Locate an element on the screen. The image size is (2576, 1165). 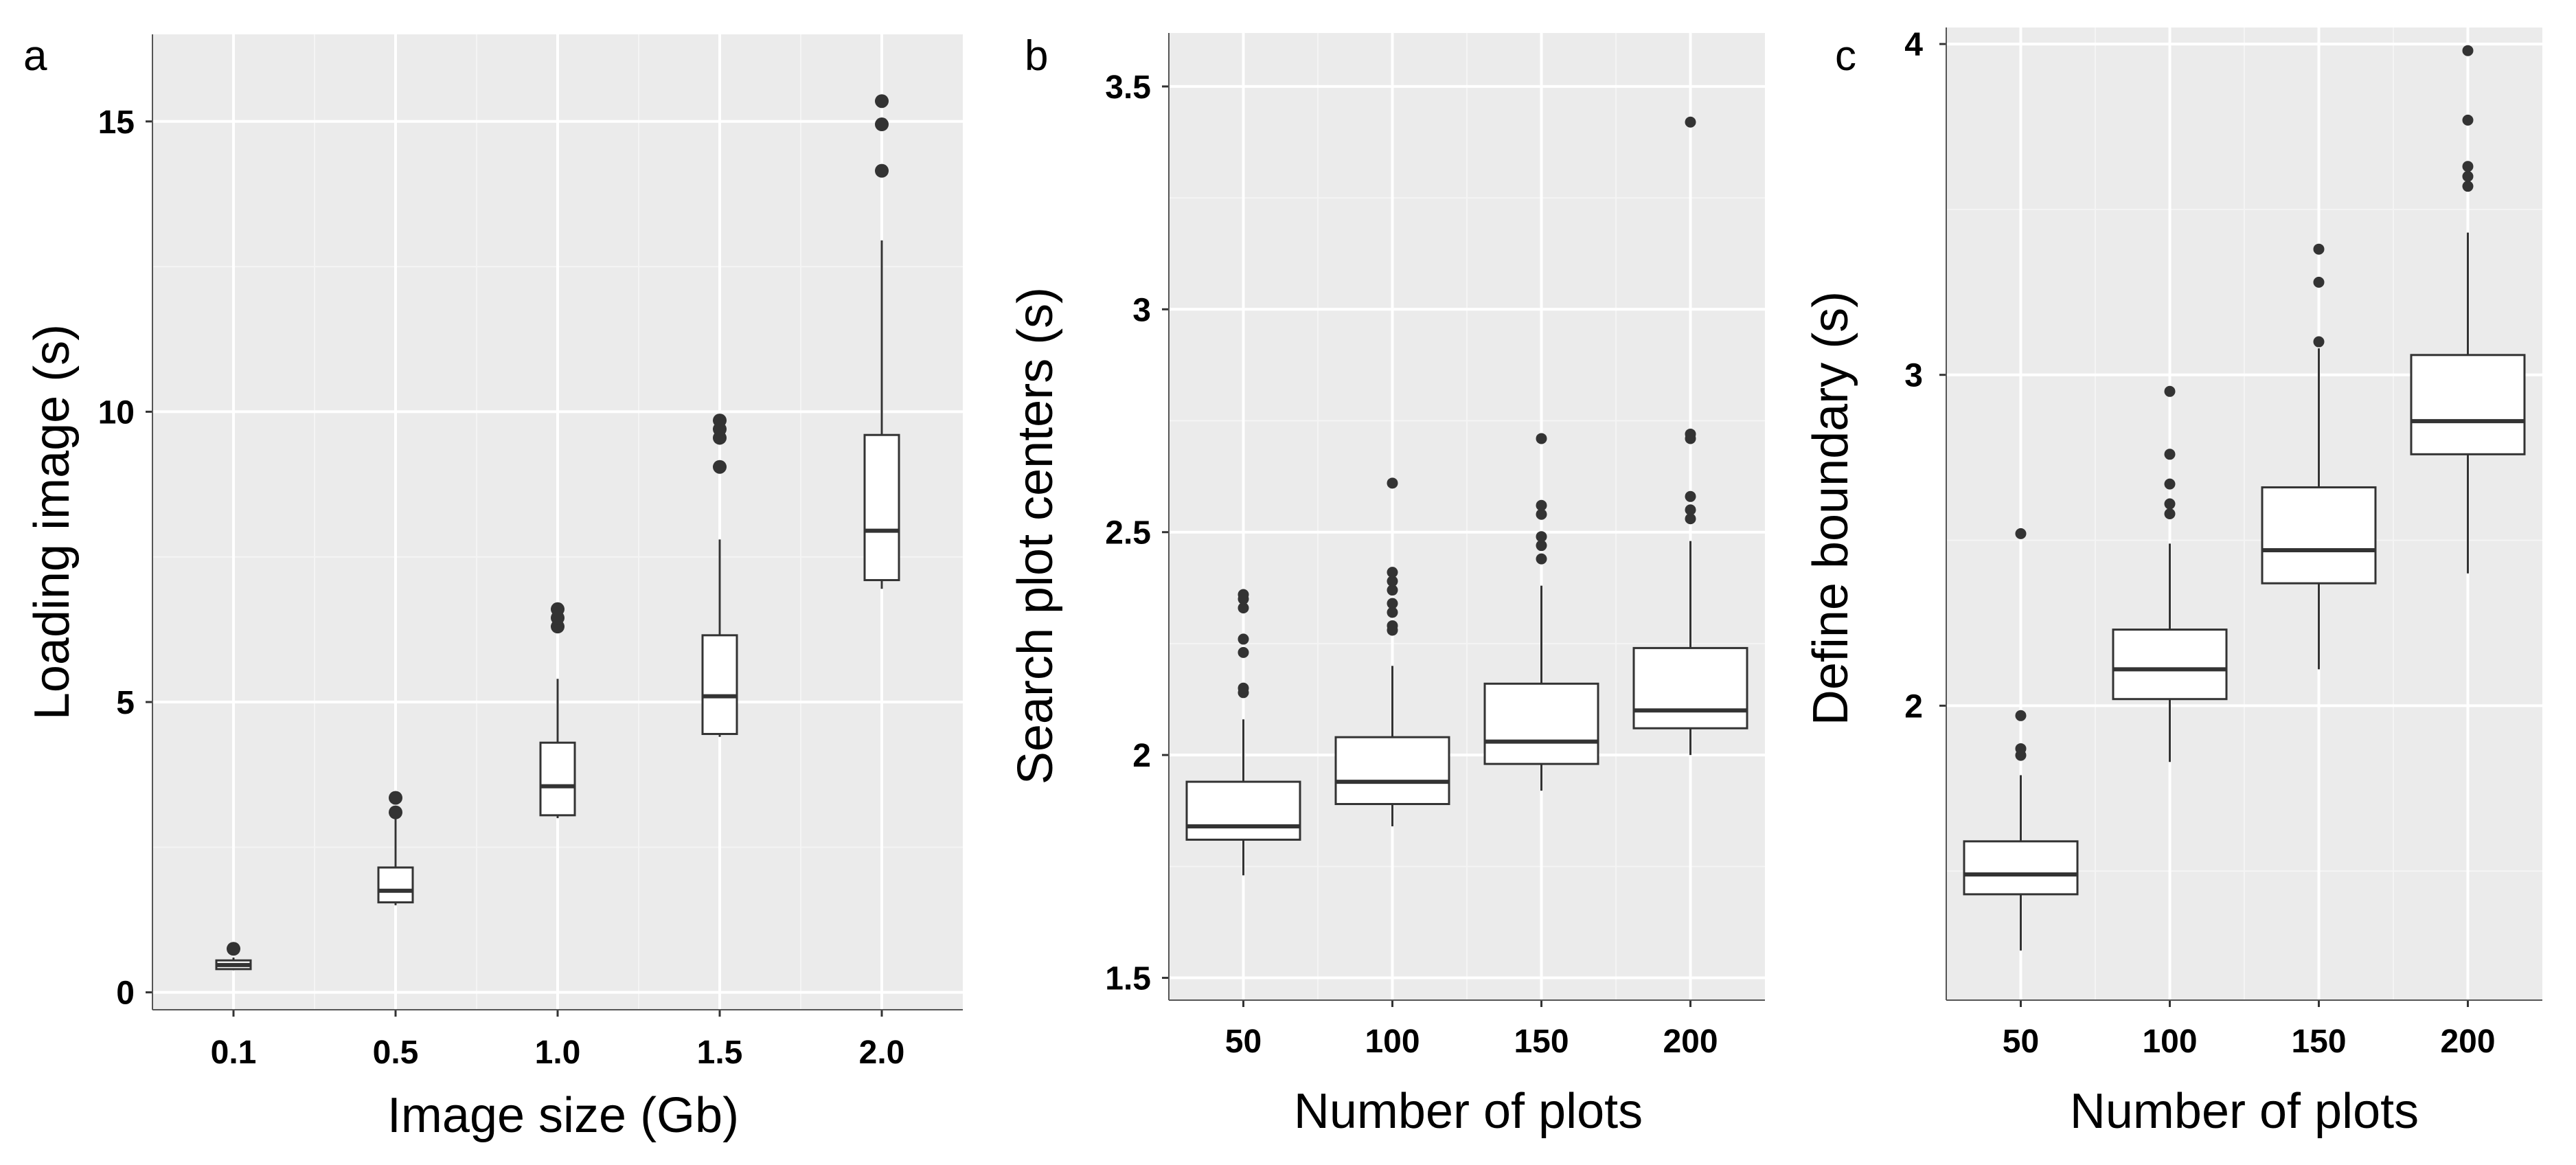
y-tick-label: 4 is located at coordinates (1913, 45).